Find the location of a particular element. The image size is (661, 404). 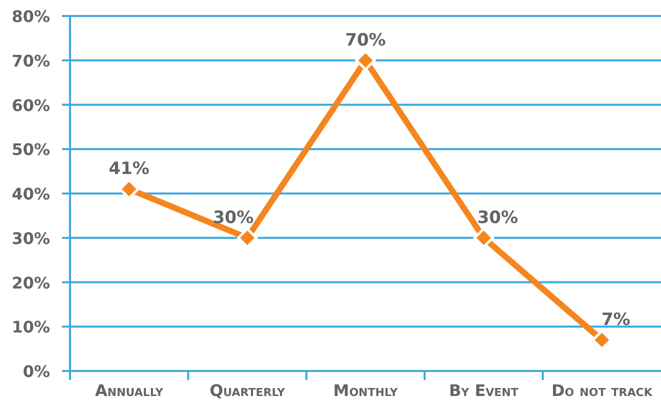

data-label: 7% is located at coordinates (615, 320).